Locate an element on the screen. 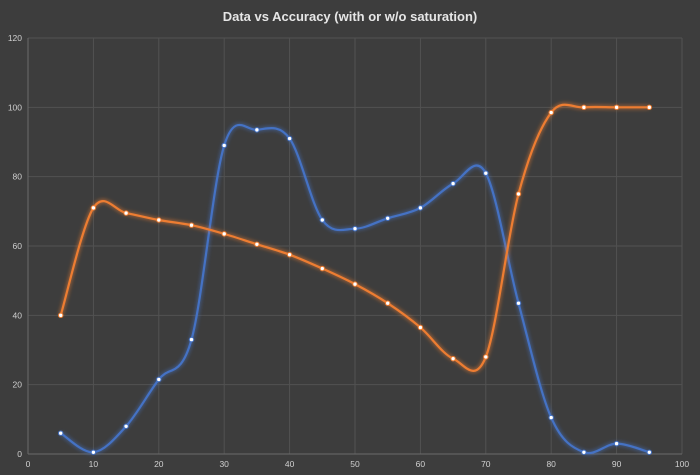 This screenshot has height=475, width=700. y-tick-label: 60 is located at coordinates (18, 246).